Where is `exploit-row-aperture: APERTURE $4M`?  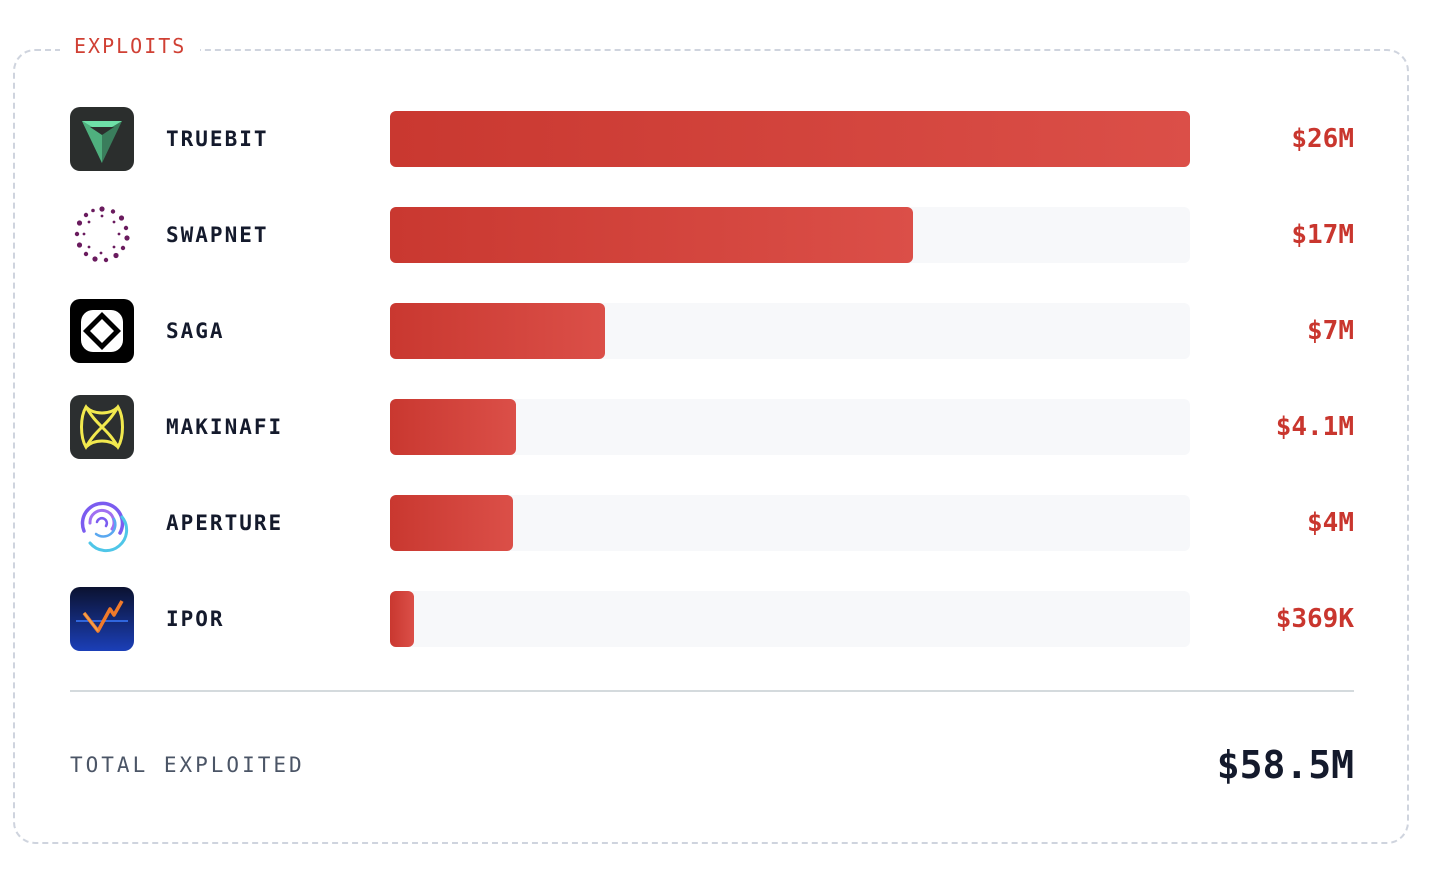
exploit-row-aperture: APERTURE $4M is located at coordinates (712, 523).